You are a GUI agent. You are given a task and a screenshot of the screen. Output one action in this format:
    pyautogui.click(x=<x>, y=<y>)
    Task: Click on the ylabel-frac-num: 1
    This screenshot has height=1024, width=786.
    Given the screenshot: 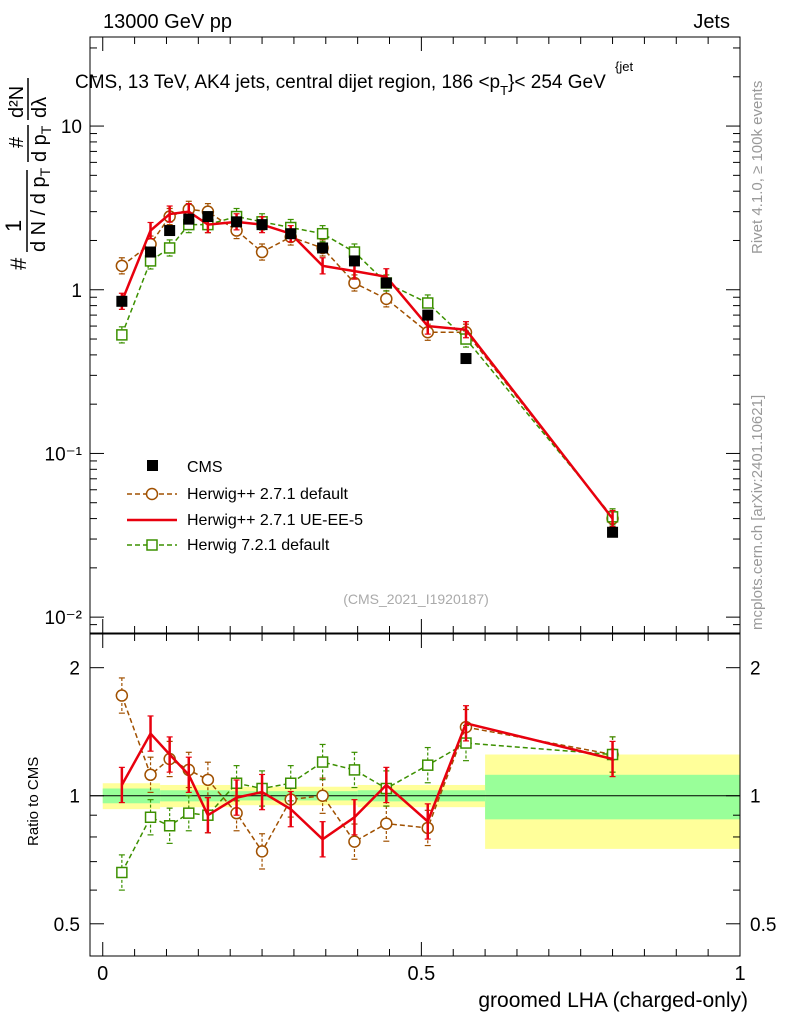 What is the action you would take?
    pyautogui.click(x=13, y=226)
    